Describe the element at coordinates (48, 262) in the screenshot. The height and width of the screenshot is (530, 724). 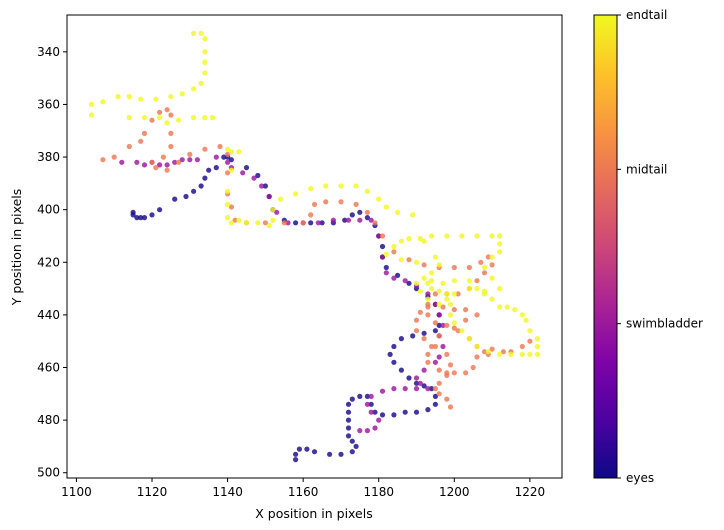
I see `y-tick-label: 420` at that location.